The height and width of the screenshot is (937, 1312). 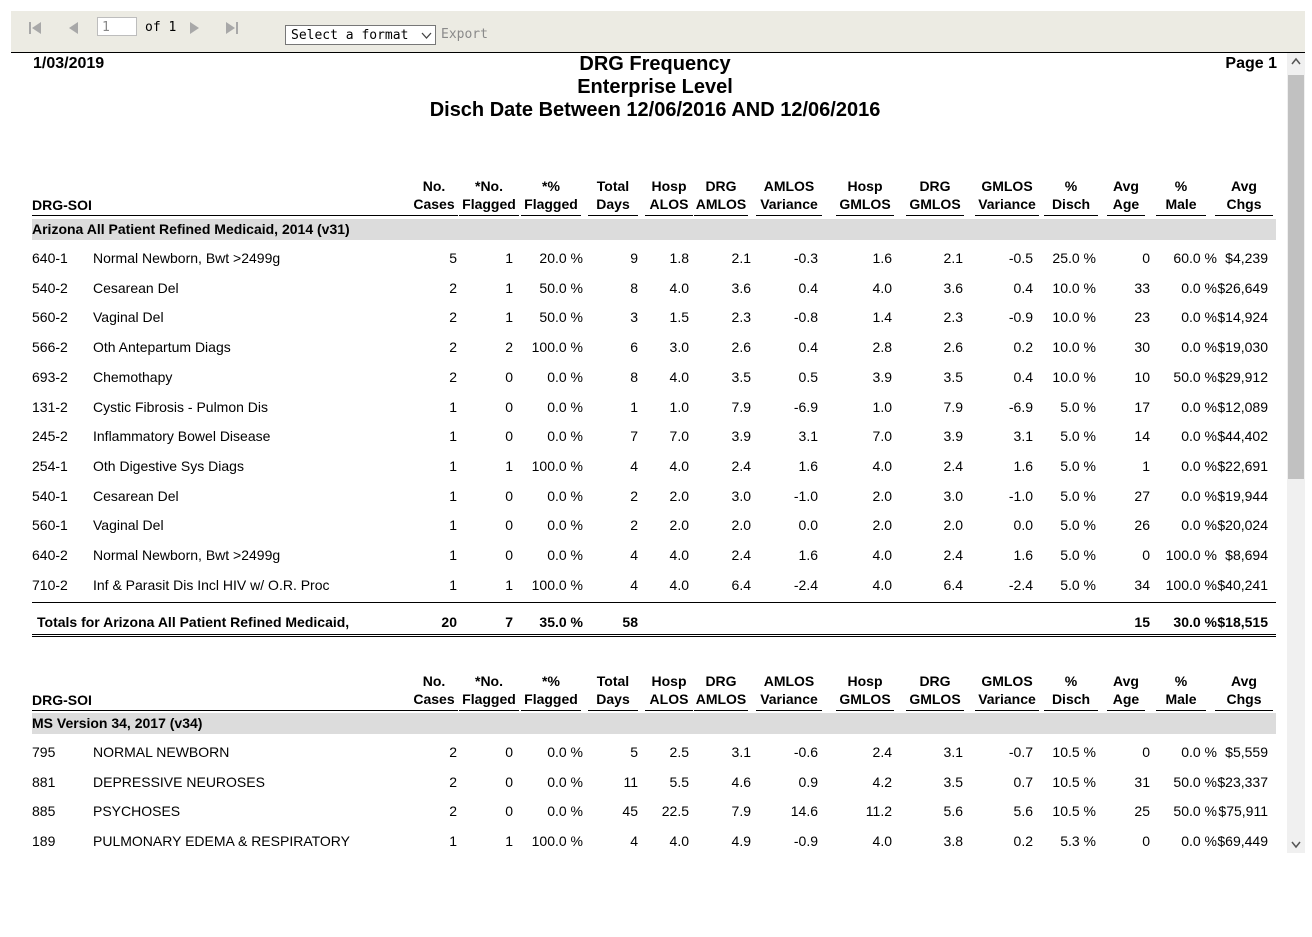 What do you see at coordinates (1242, 406) in the screenshot?
I see `table-cell: $12,089` at bounding box center [1242, 406].